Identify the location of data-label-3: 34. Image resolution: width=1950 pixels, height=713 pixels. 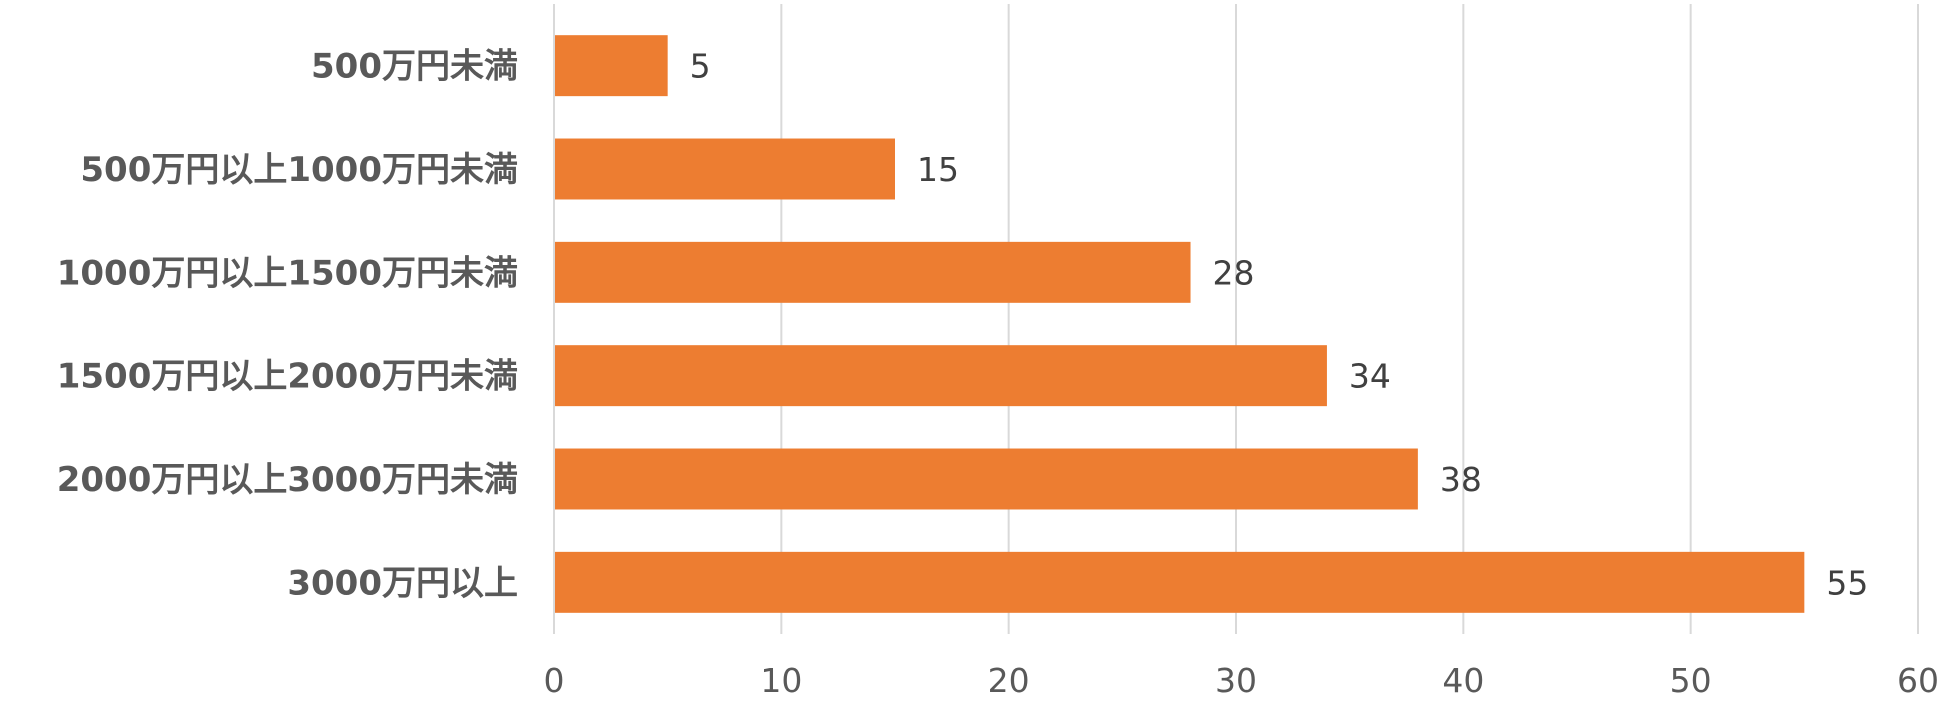
(1370, 376).